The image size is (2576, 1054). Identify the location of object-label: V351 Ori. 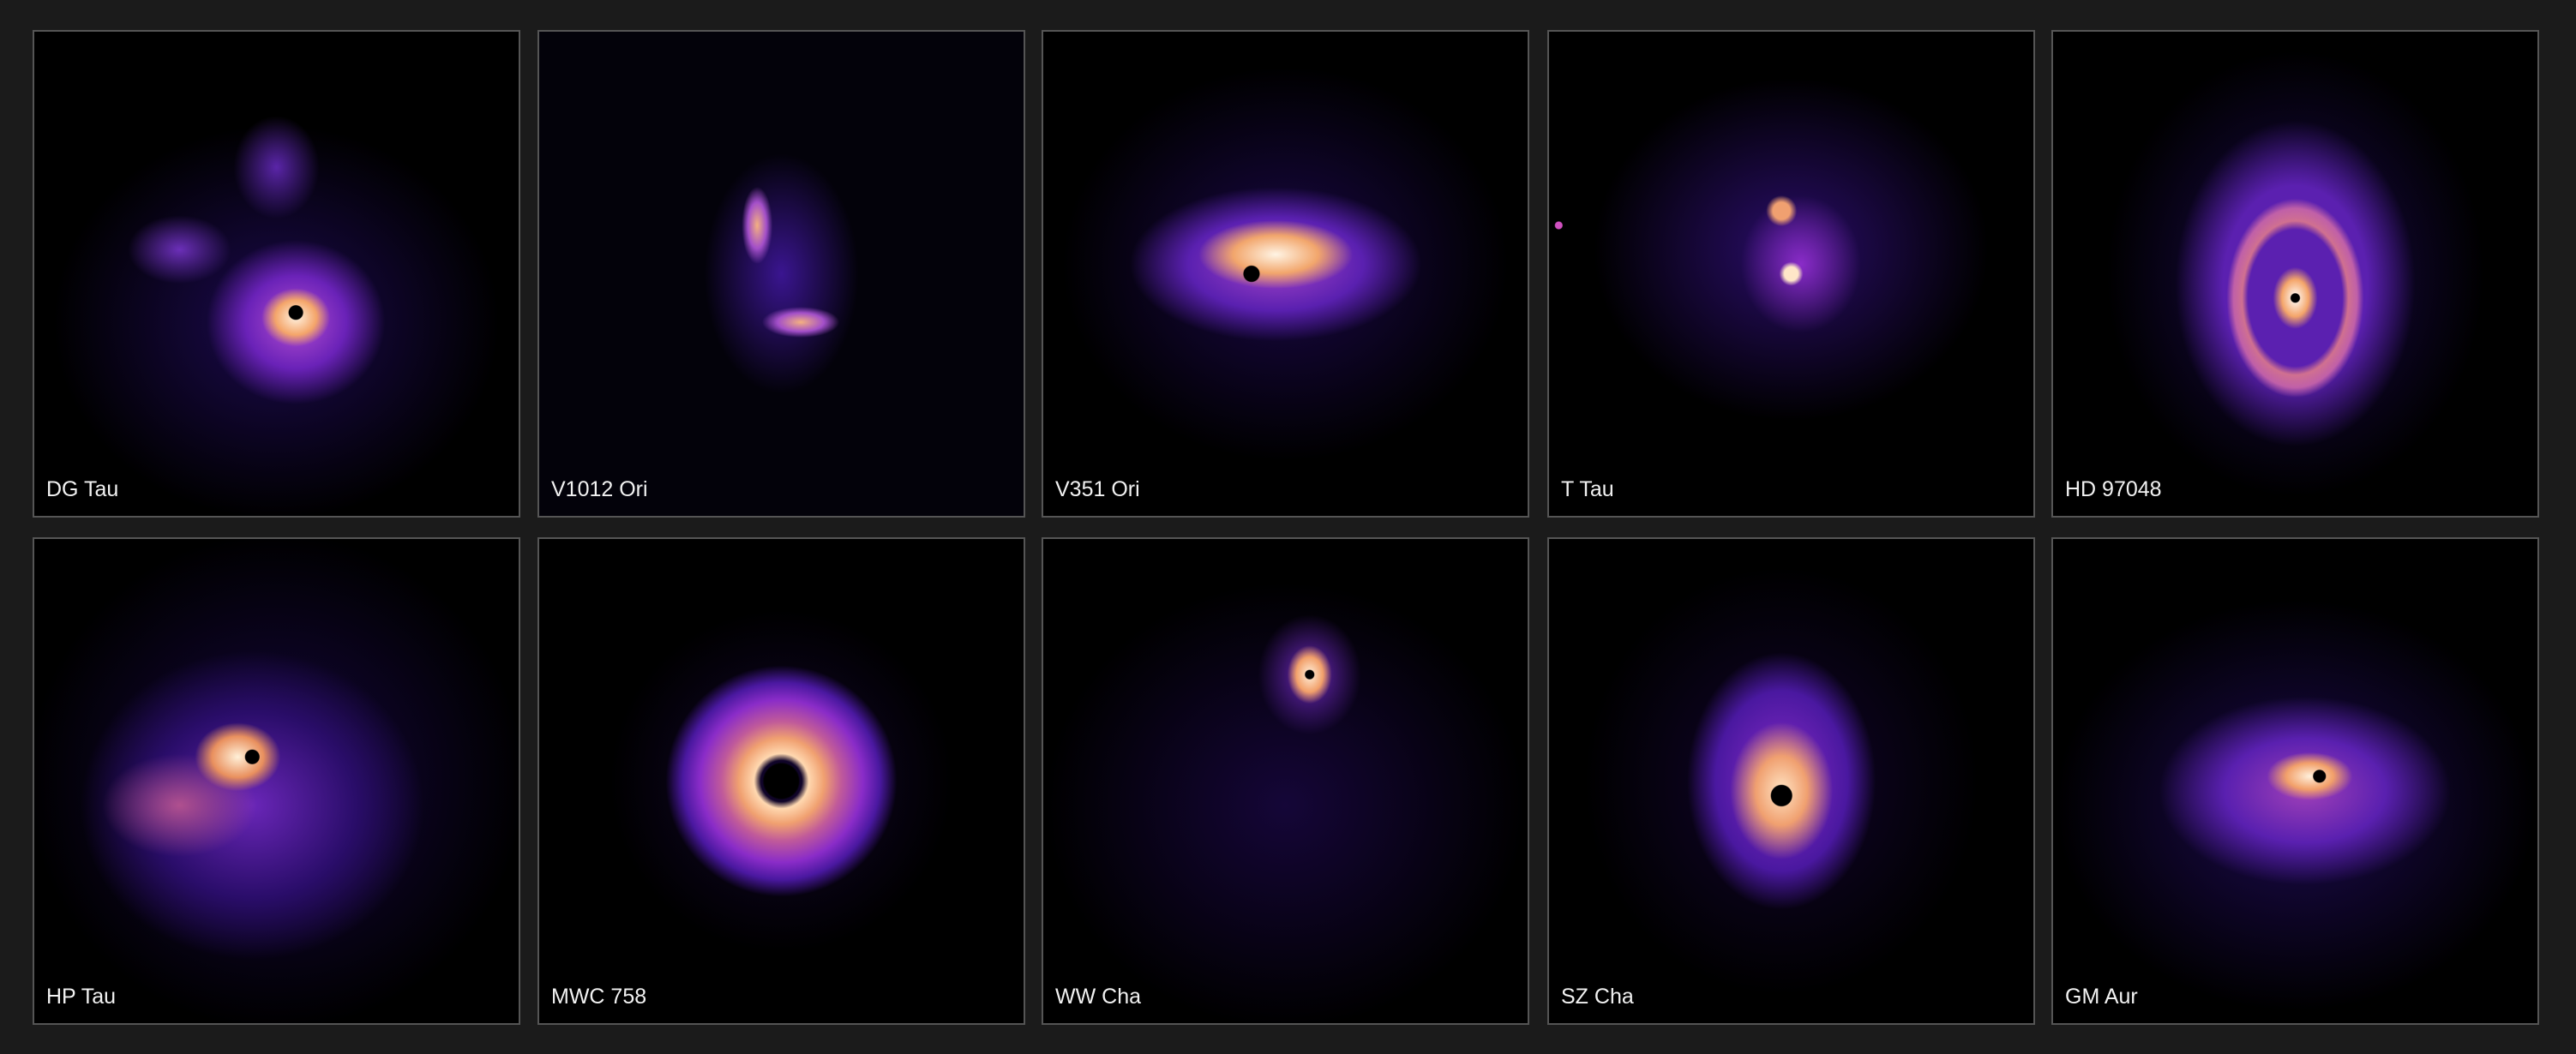
(1097, 489).